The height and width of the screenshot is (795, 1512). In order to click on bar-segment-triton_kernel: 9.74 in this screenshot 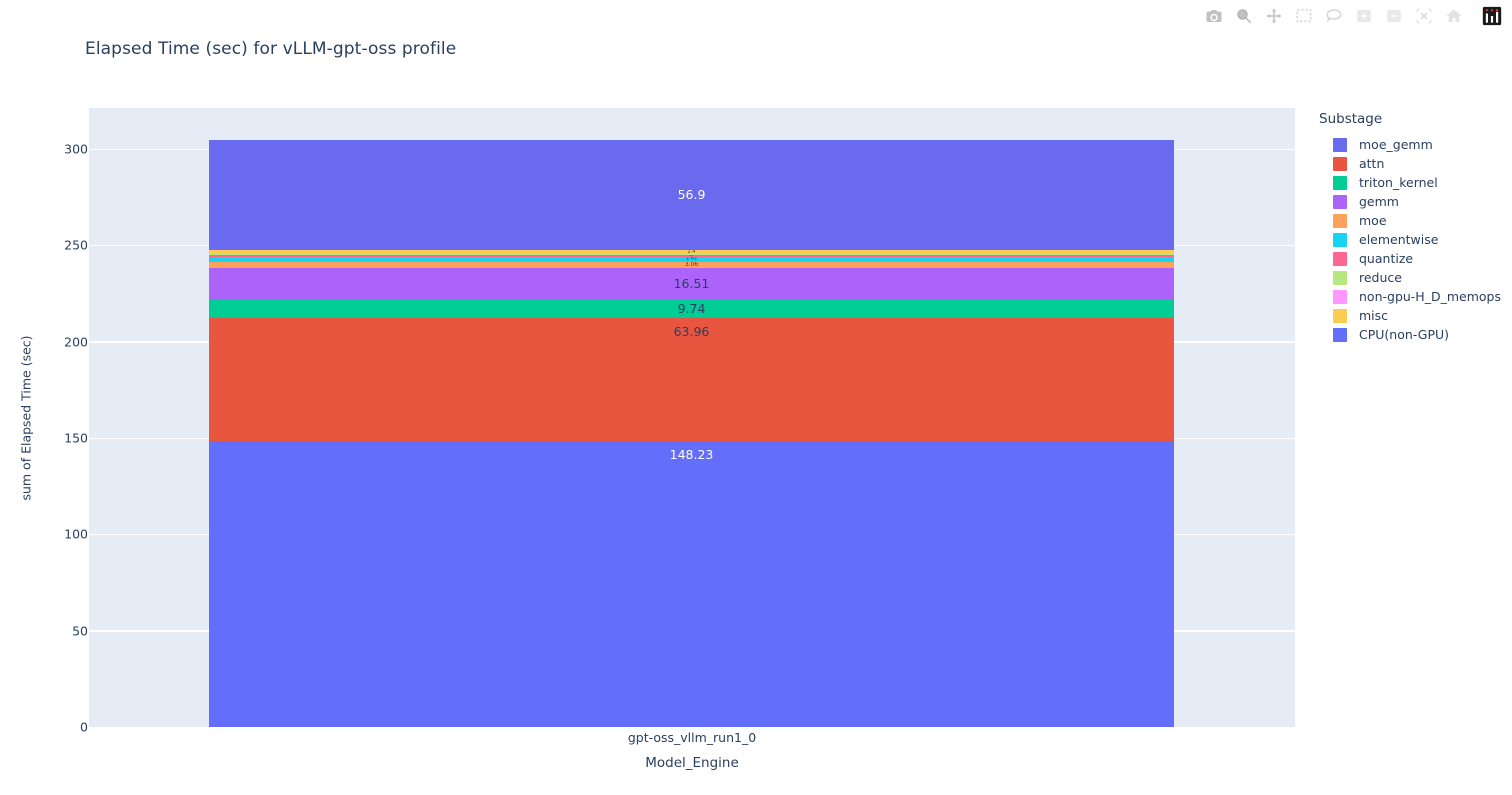, I will do `click(691, 309)`.